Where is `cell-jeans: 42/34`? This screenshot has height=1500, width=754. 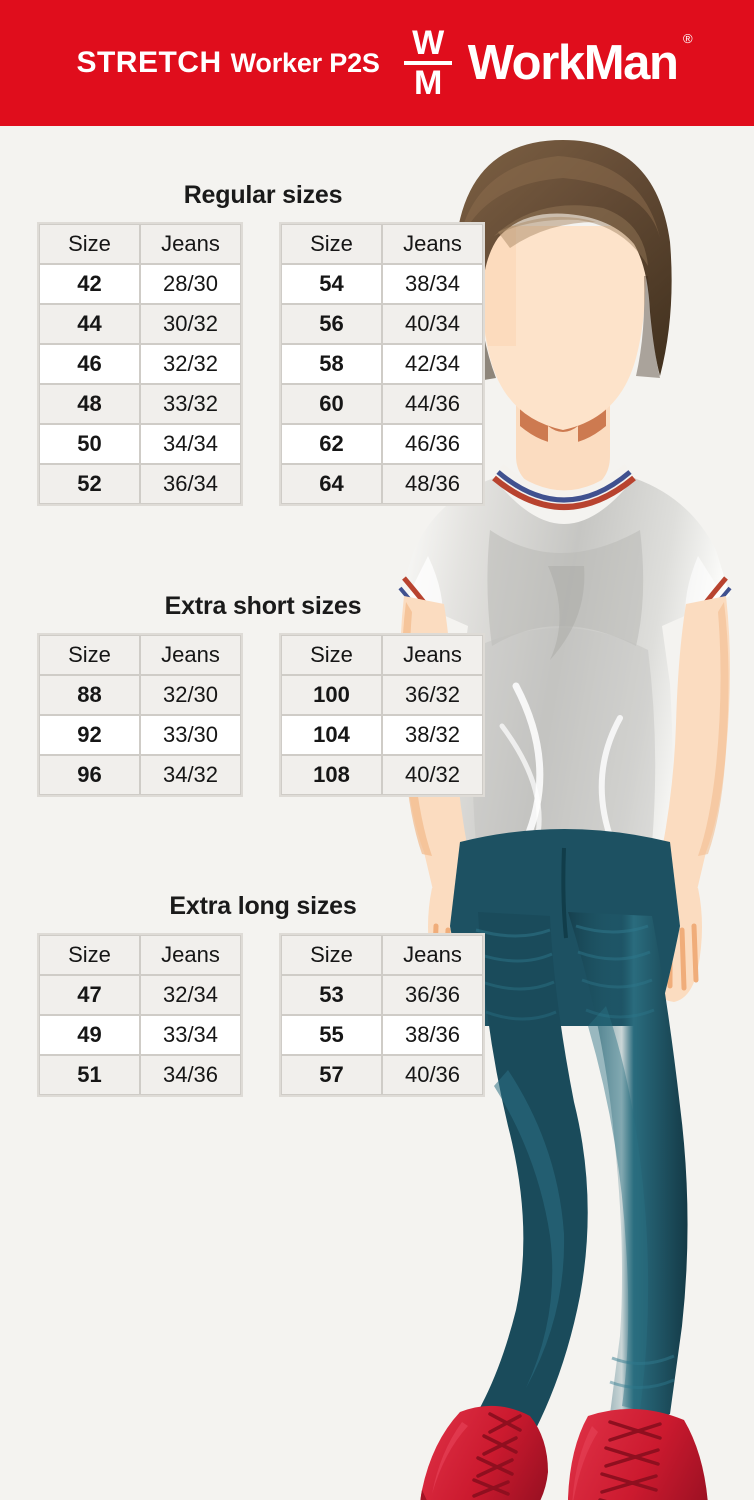 cell-jeans: 42/34 is located at coordinates (432, 364).